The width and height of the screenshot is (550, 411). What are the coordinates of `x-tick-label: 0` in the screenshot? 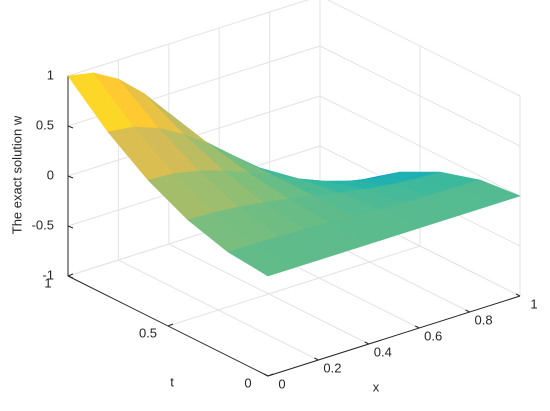 It's located at (281, 383).